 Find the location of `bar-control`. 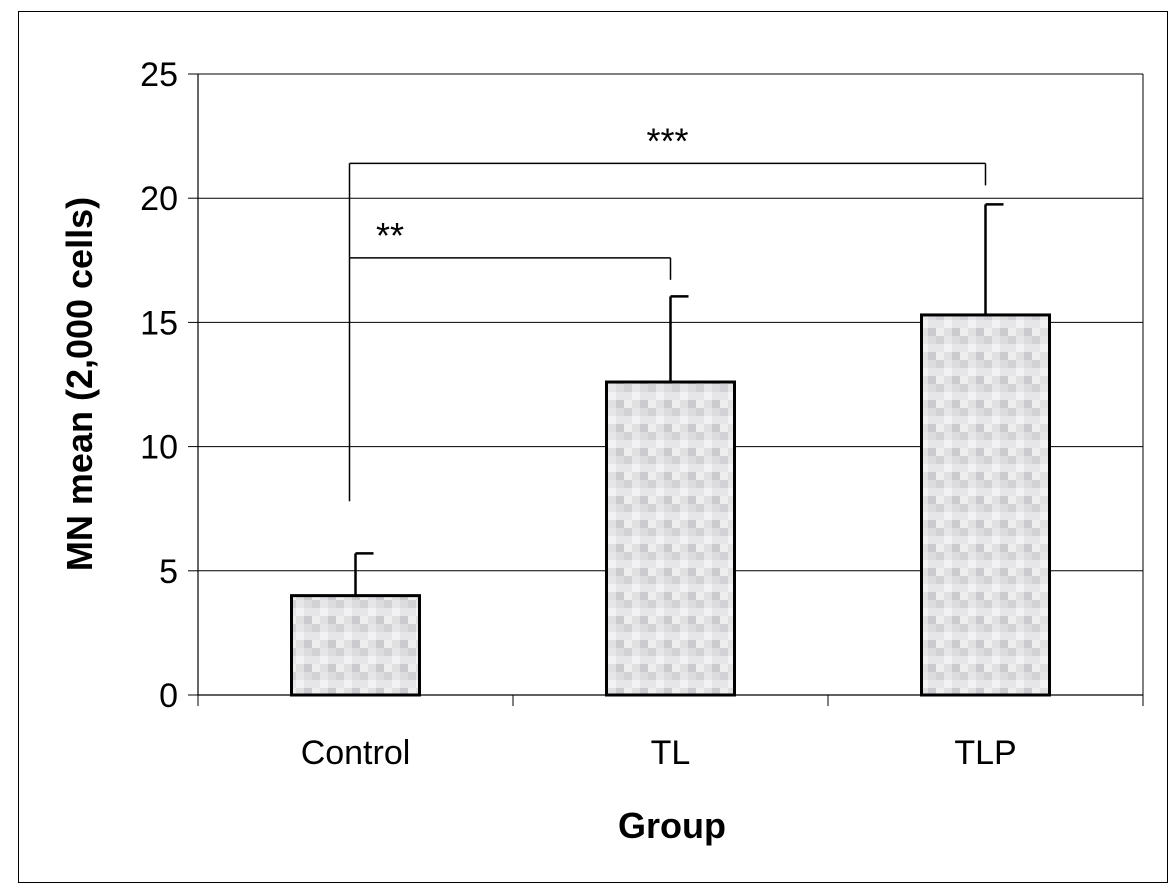

bar-control is located at coordinates (355, 645).